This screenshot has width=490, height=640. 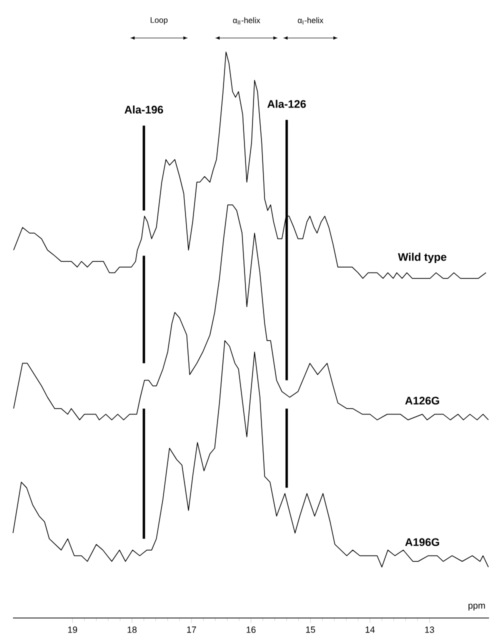 What do you see at coordinates (370, 629) in the screenshot?
I see `x-tick-label: 14` at bounding box center [370, 629].